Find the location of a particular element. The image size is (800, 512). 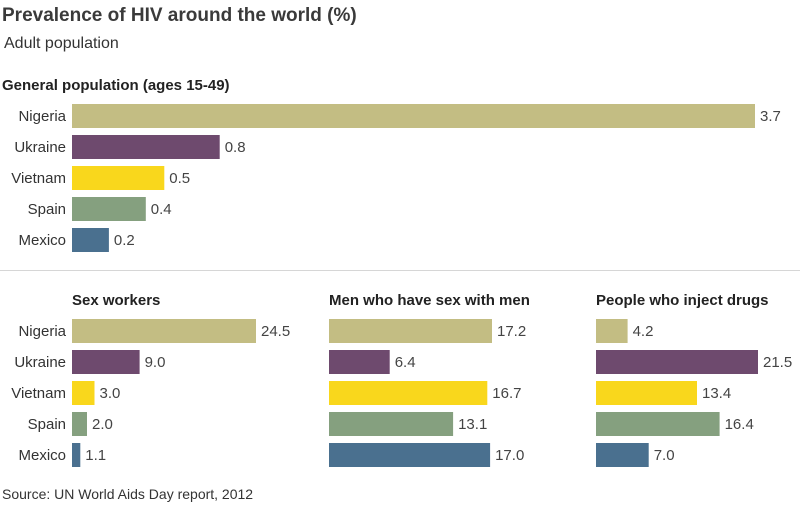

sex-workers-label-spain: Spain is located at coordinates (47, 424).